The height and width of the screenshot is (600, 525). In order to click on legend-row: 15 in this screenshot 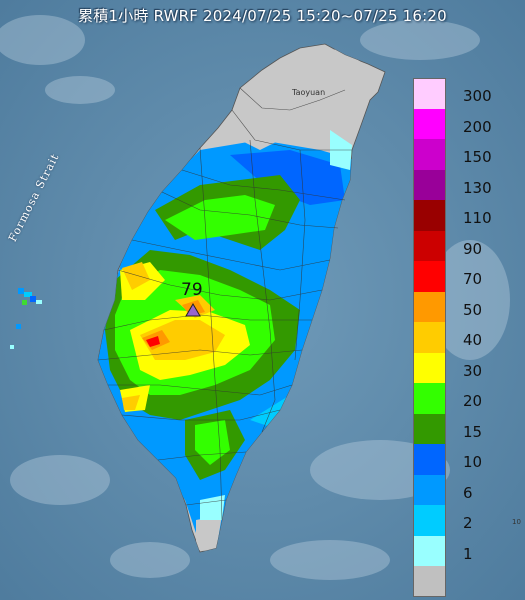, I will do `click(459, 428)`.